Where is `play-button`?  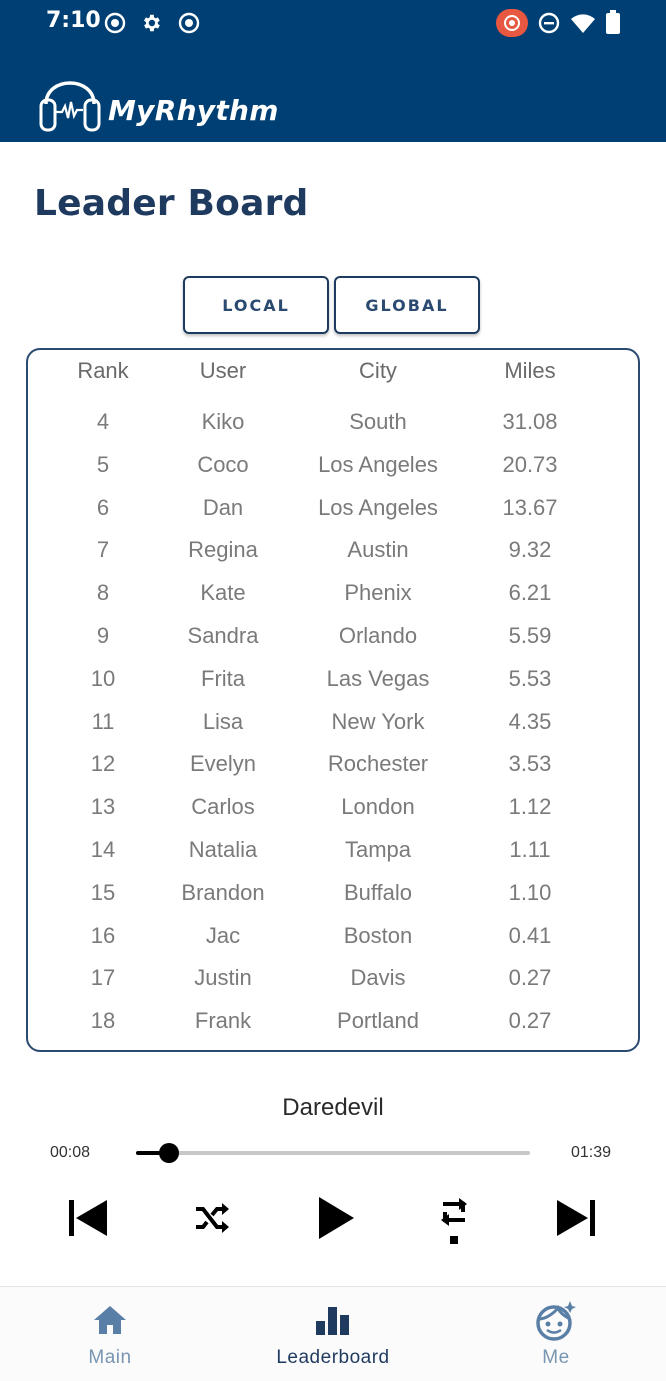 play-button is located at coordinates (336, 1220).